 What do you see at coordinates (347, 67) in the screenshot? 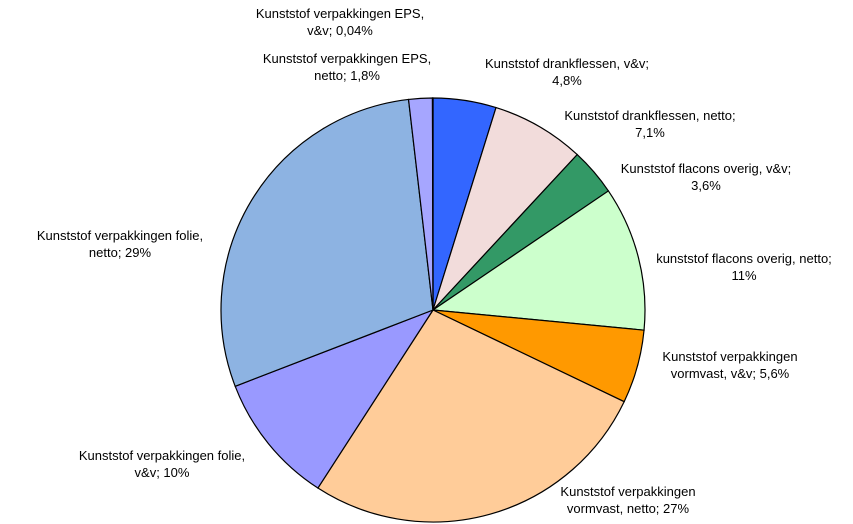
I see `data-label: Kunststof verpakkingen EPS, netto; 1,8%` at bounding box center [347, 67].